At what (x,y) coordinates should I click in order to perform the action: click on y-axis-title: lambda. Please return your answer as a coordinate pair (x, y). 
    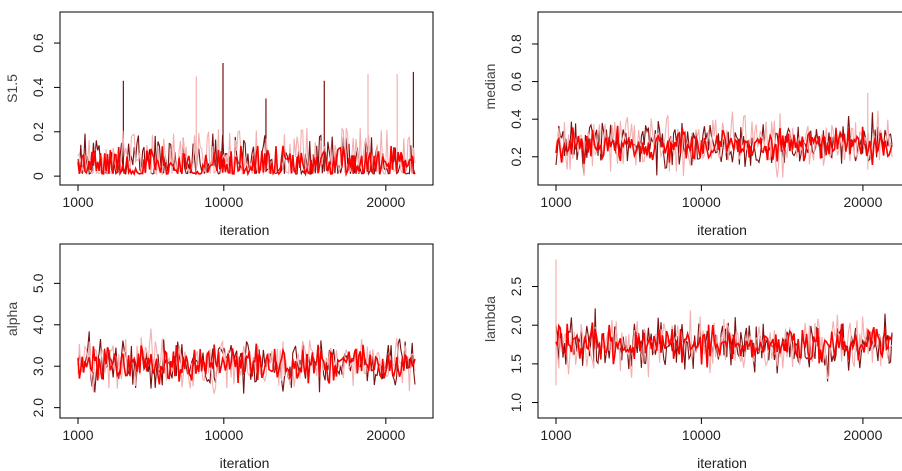
    Looking at the image, I should click on (490, 319).